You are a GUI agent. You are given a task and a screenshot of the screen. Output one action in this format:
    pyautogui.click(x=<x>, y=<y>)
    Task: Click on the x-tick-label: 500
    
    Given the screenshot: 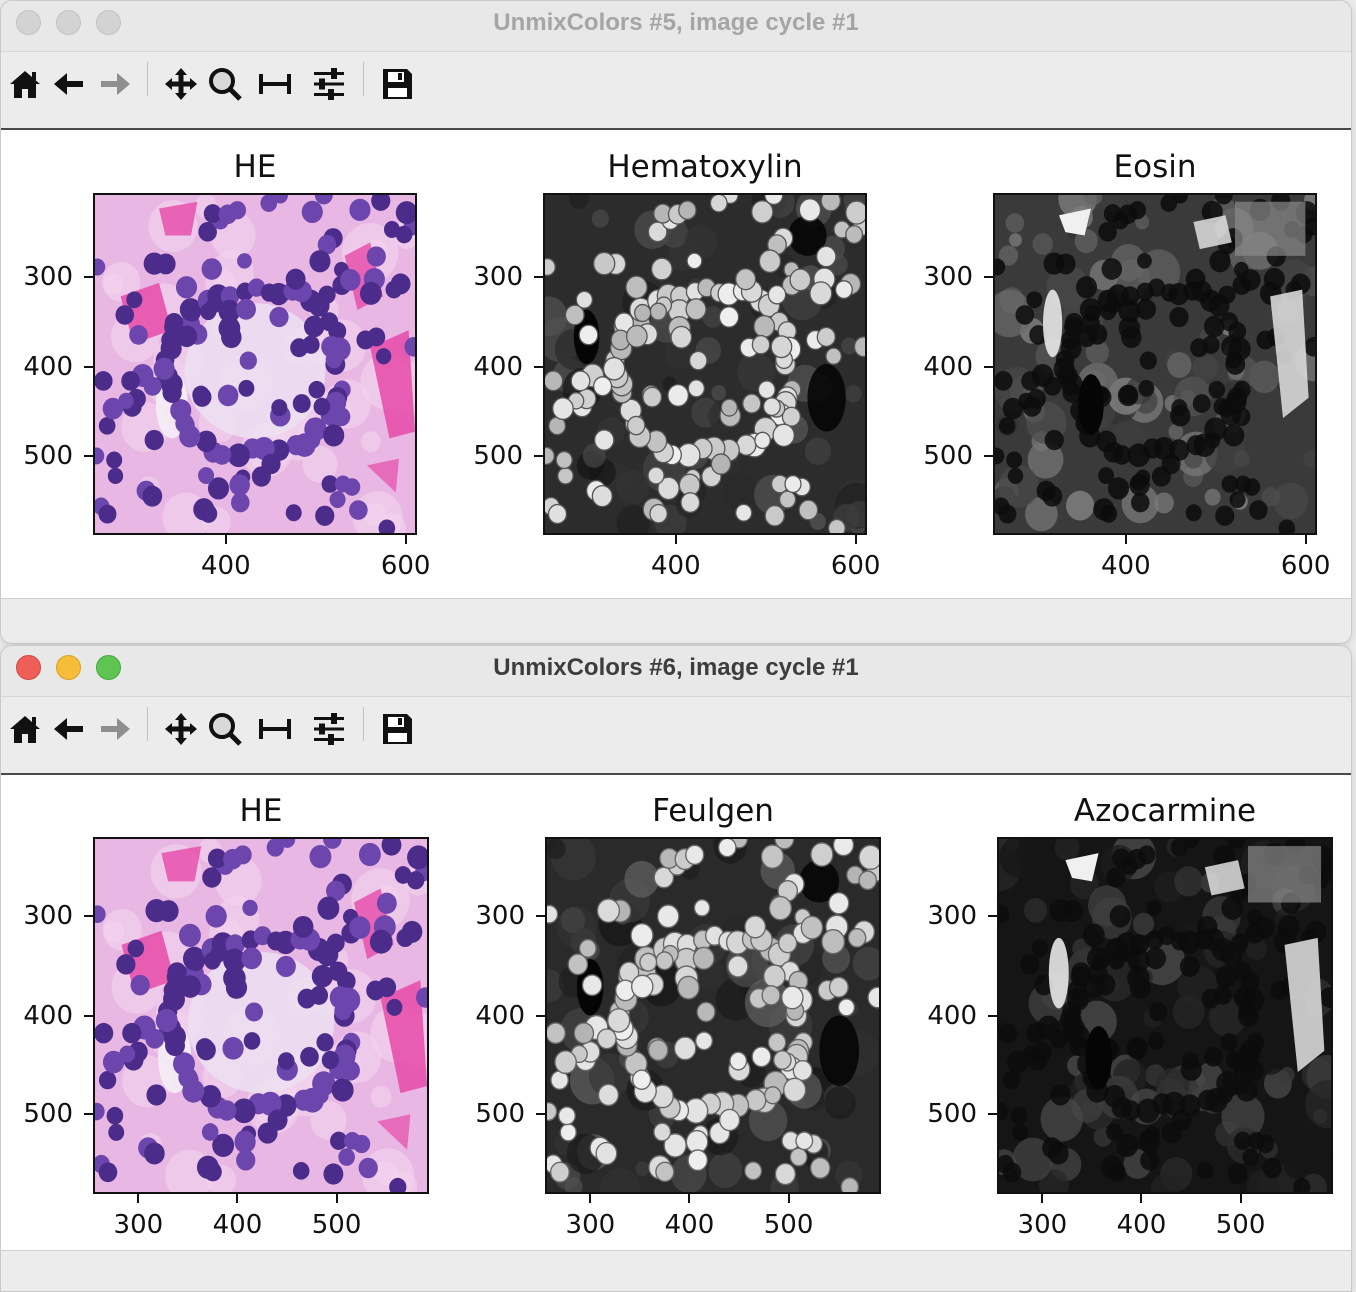 What is the action you would take?
    pyautogui.click(x=1240, y=1225)
    